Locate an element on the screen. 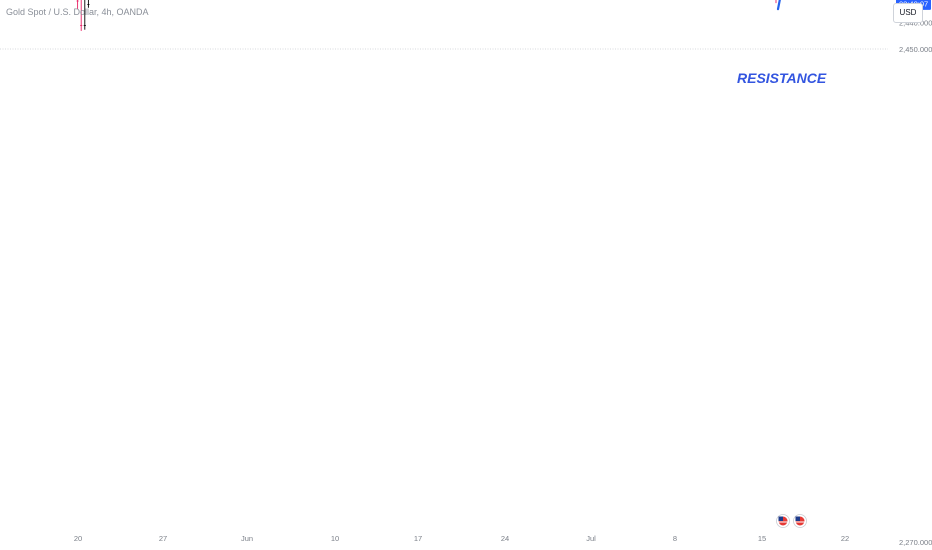 Image resolution: width=932 pixels, height=550 pixels. projection-arrow is located at coordinates (778, 5).